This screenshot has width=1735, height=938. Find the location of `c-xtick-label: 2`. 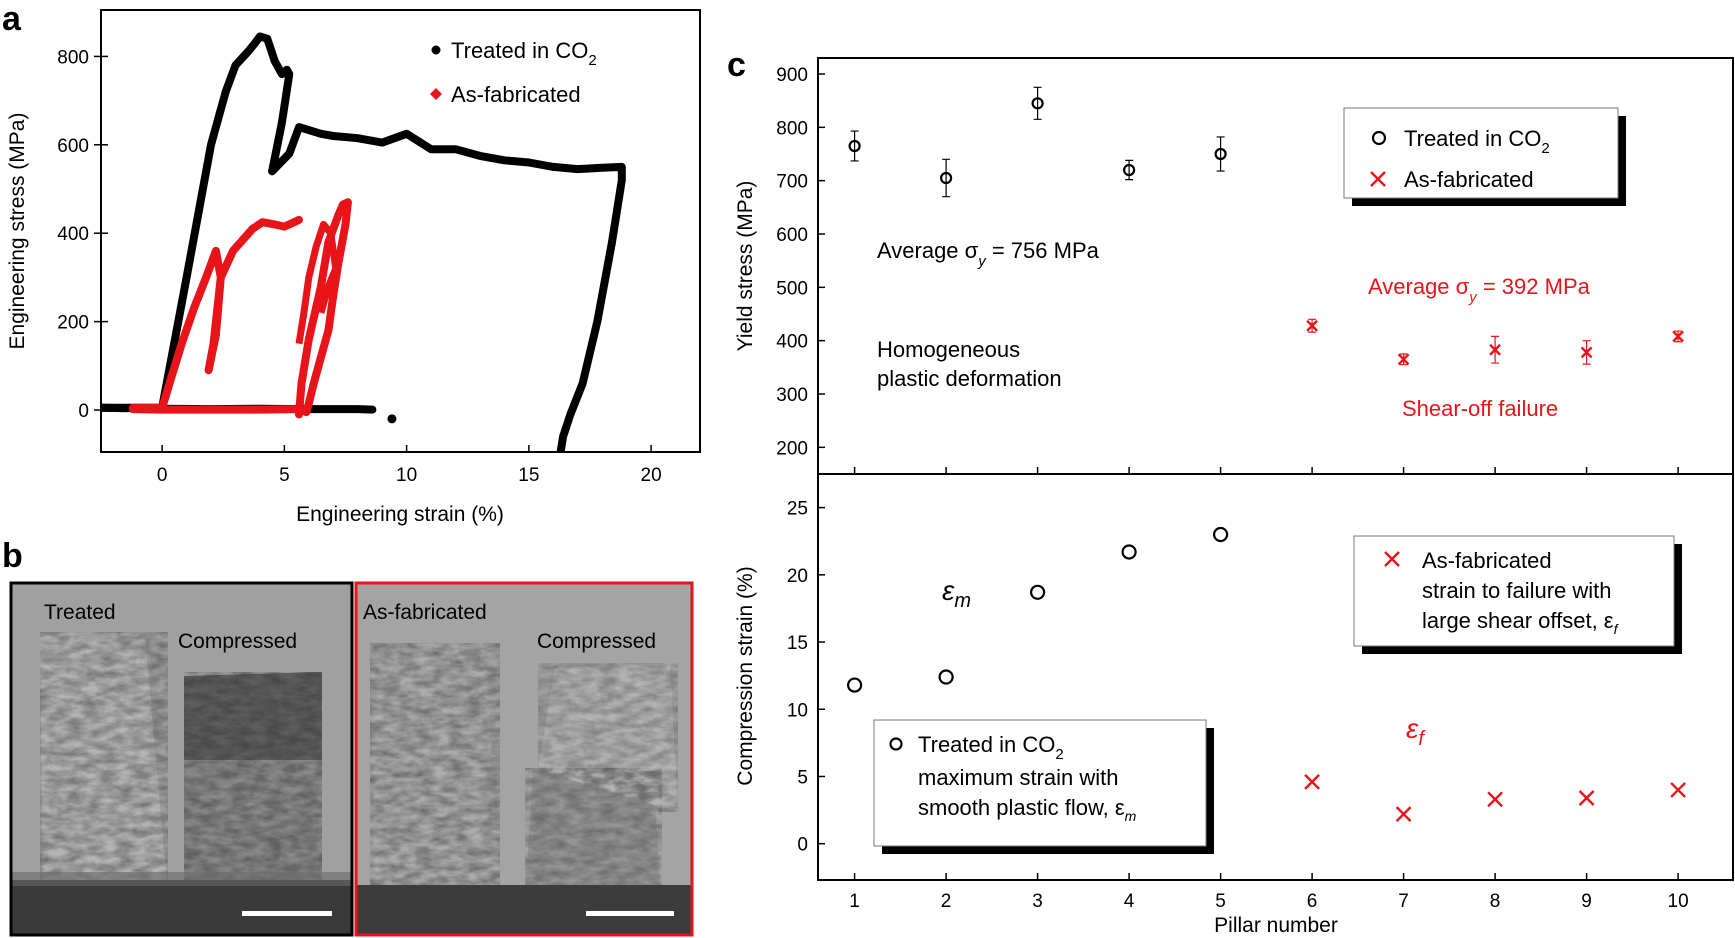

c-xtick-label: 2 is located at coordinates (946, 901).